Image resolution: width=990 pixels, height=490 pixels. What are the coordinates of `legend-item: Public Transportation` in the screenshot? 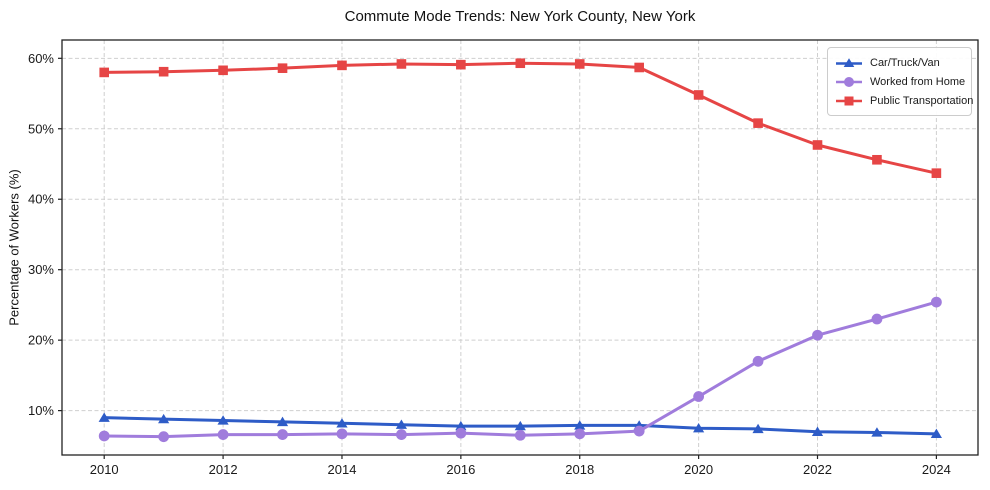 It's located at (904, 100).